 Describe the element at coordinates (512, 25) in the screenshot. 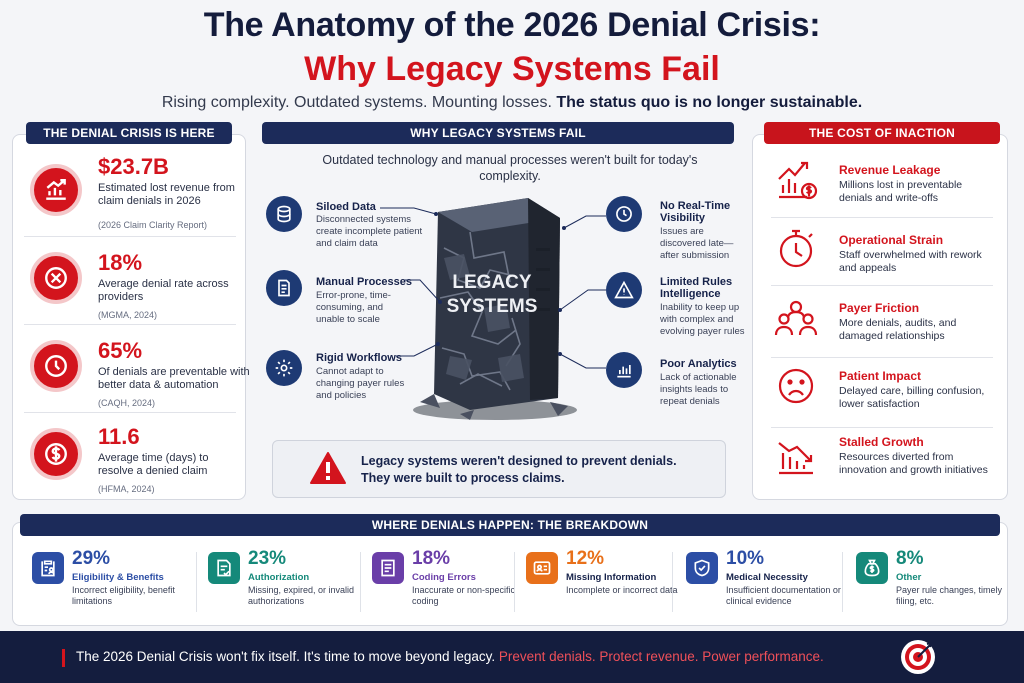

I see `main-title-line1: The Anatomy of the 2026 Denial Crisis:` at that location.